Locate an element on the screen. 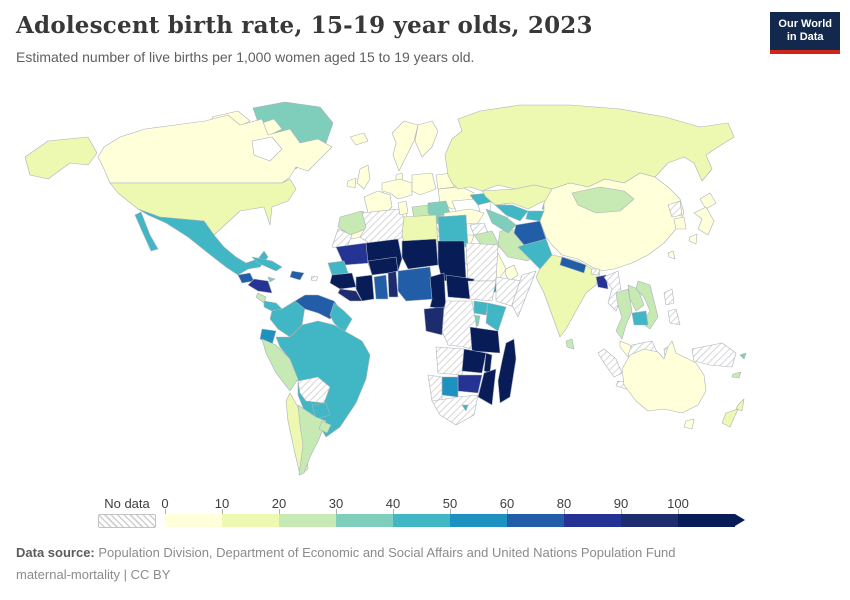 This screenshot has width=850, height=600. country-angola: Angola: no data is located at coordinates (450, 361).